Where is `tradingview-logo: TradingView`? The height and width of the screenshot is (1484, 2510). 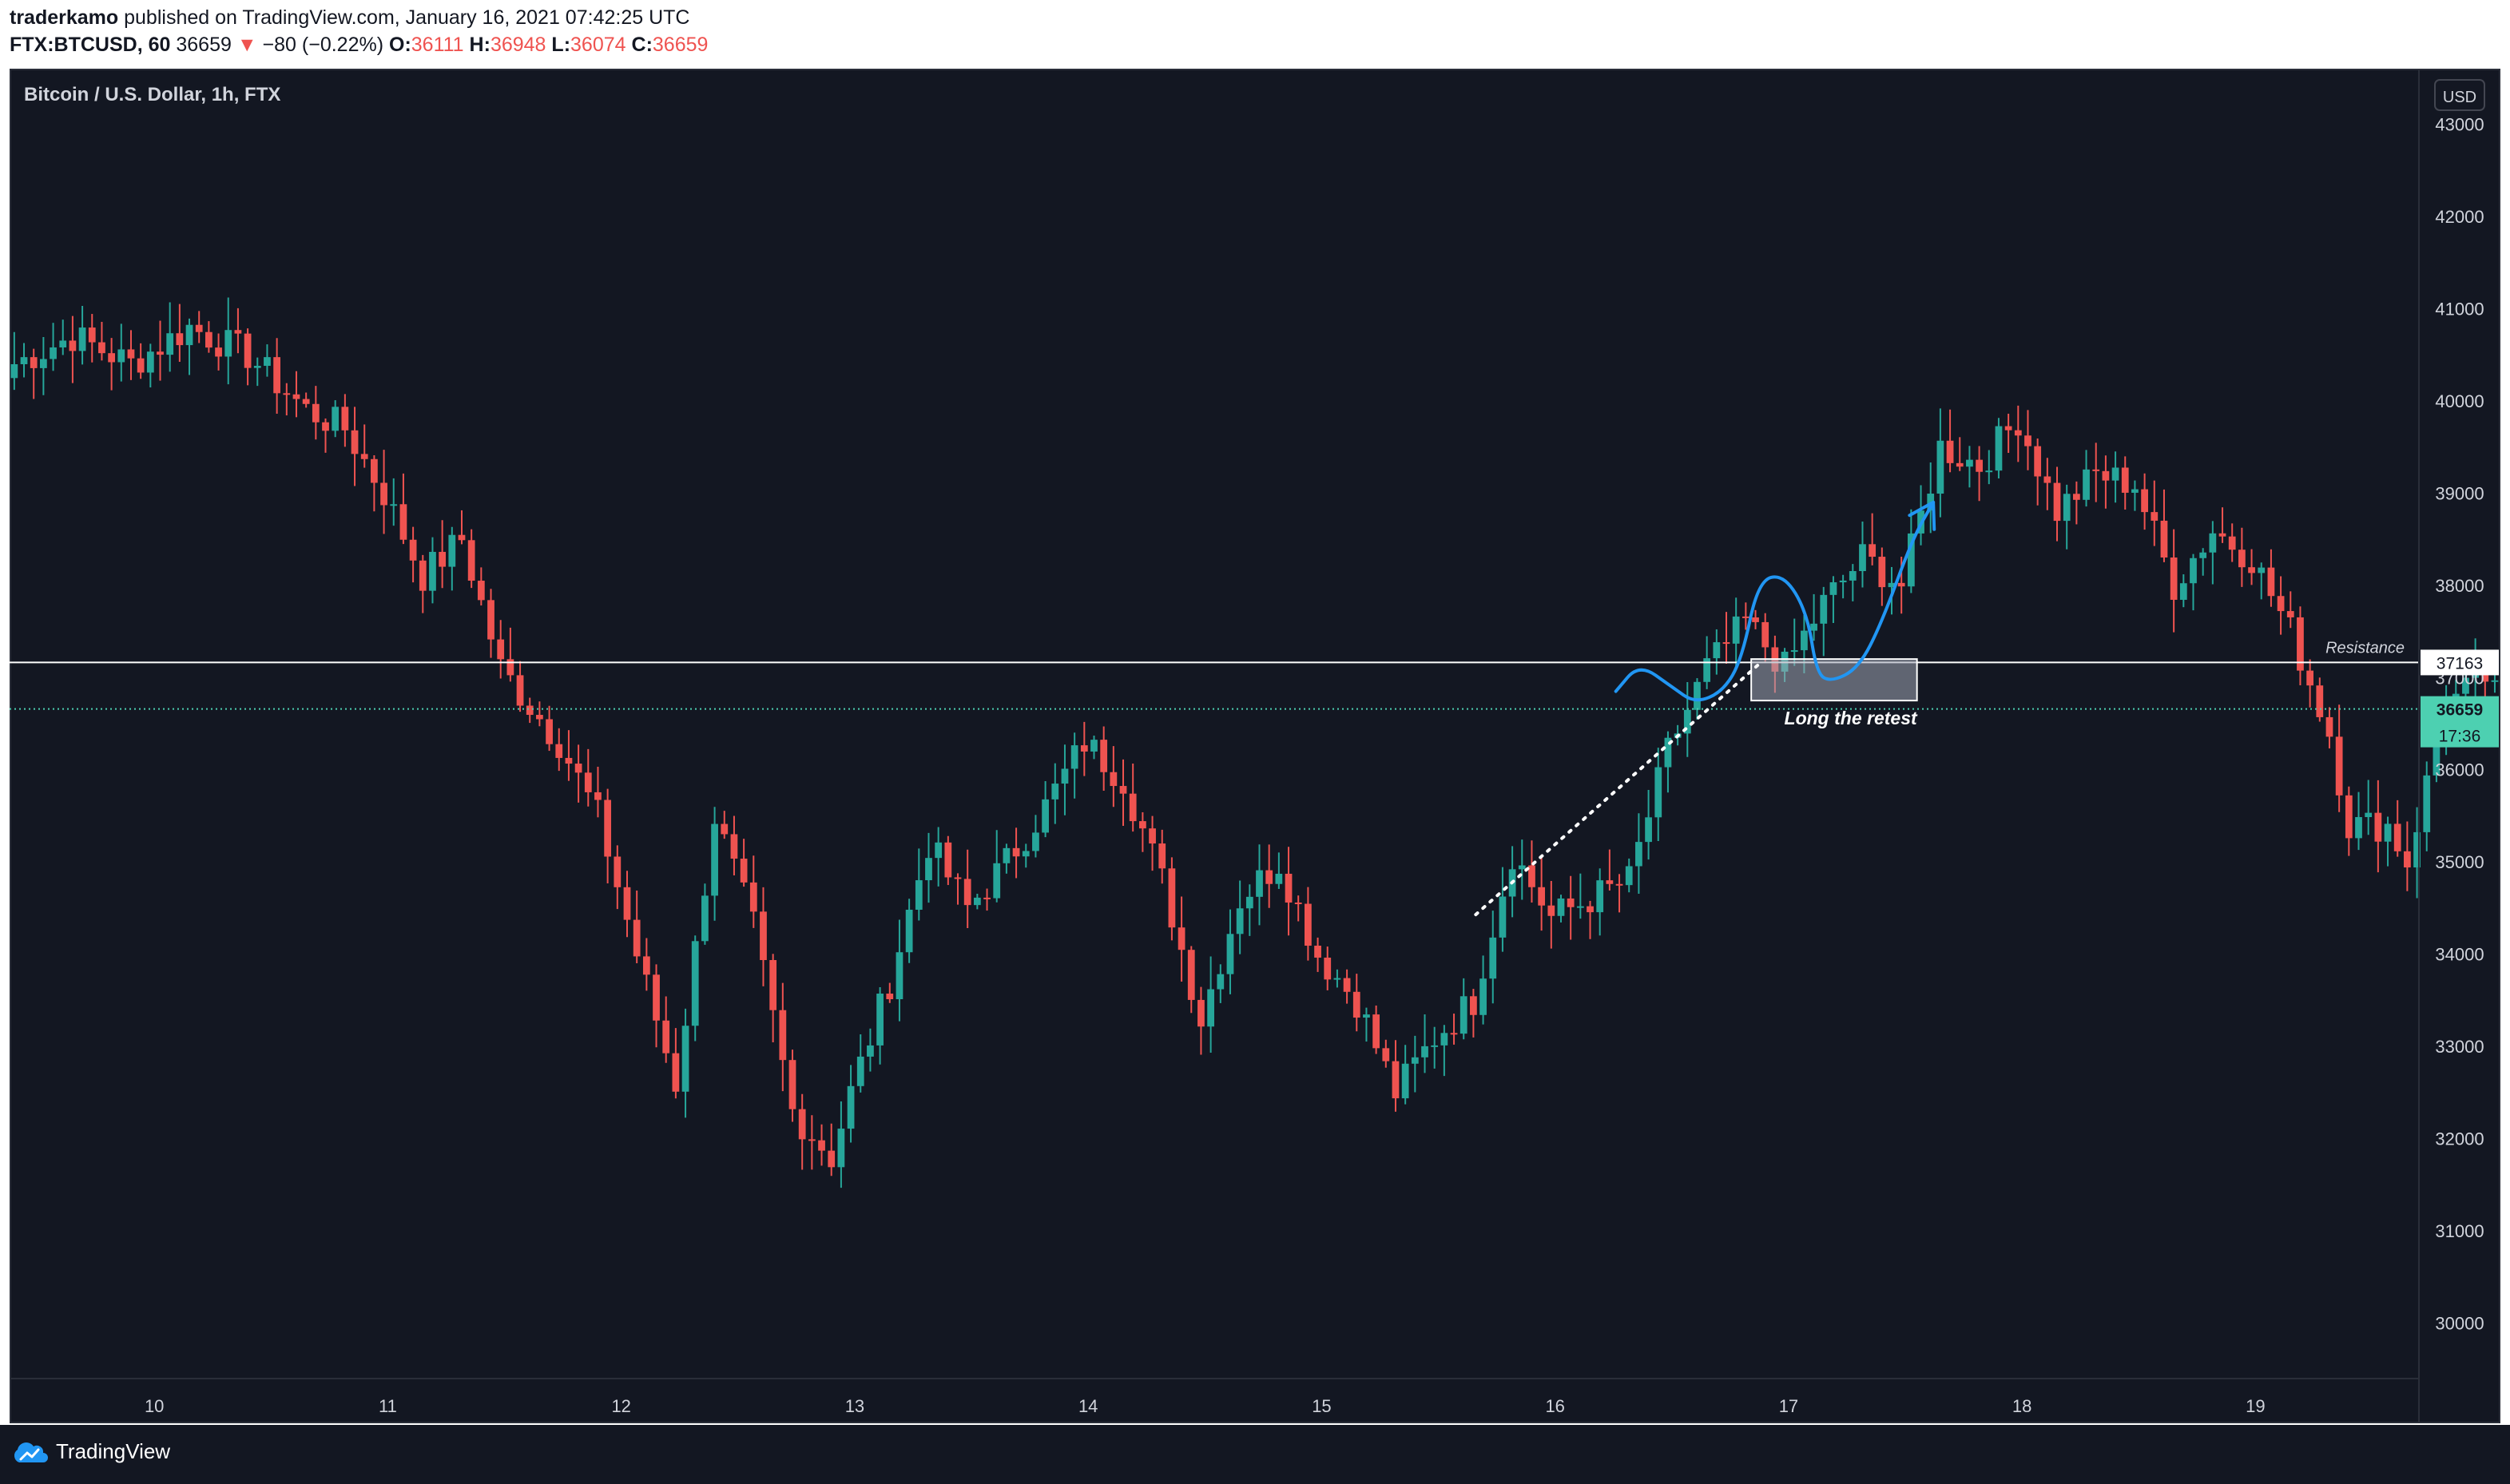 tradingview-logo: TradingView is located at coordinates (90, 1451).